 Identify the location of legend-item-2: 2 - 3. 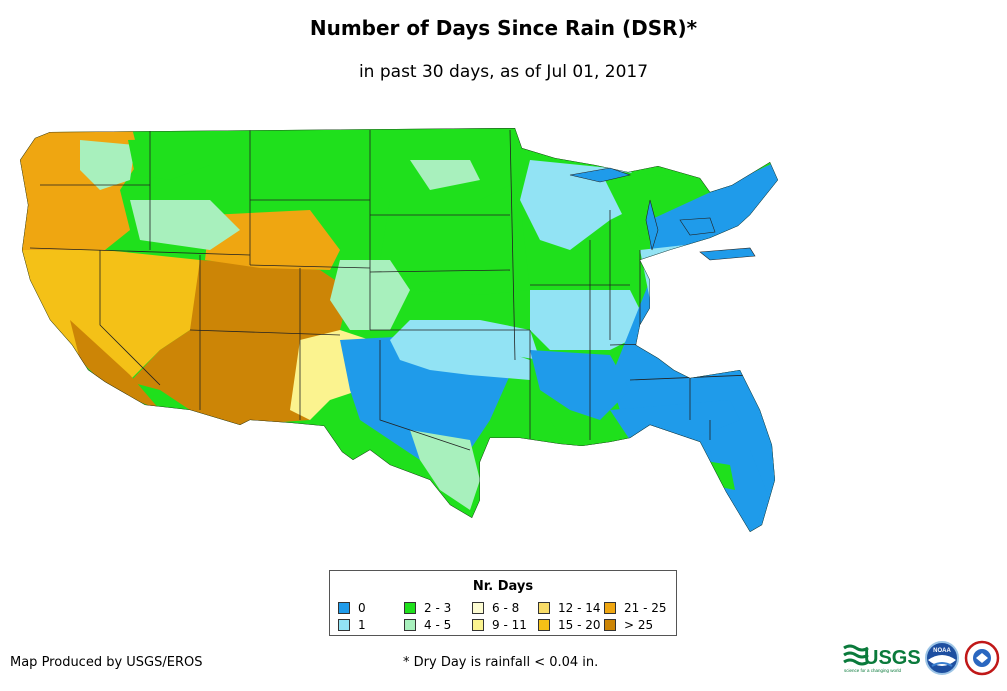
(427, 608).